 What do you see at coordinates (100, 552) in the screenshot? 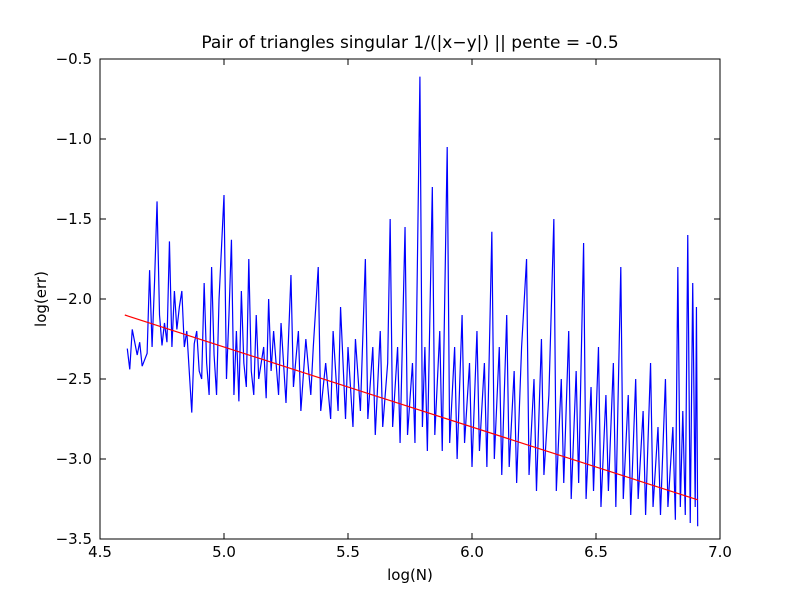
I see `x-tick-label: 4.5` at bounding box center [100, 552].